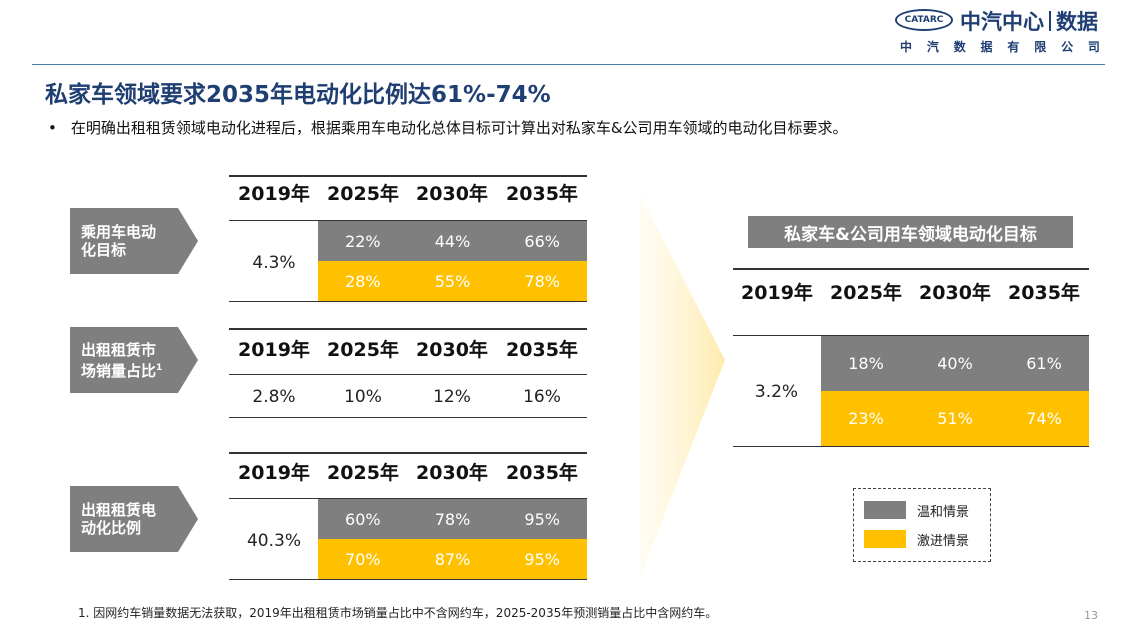  What do you see at coordinates (408, 417) in the screenshot?
I see `table2-bottom-rule` at bounding box center [408, 417].